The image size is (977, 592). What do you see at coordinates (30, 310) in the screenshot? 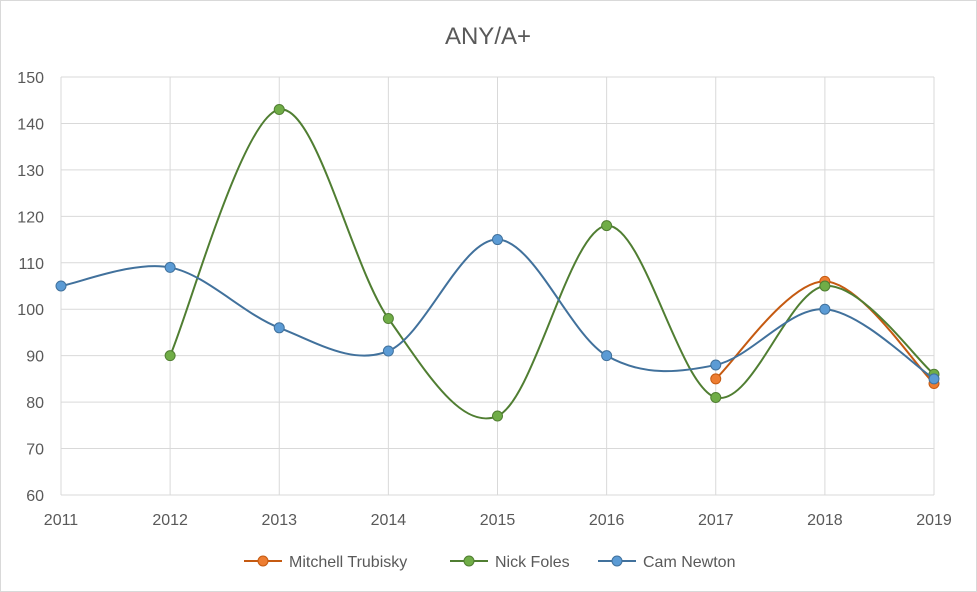
I see `y-tick-label: 100` at bounding box center [30, 310].